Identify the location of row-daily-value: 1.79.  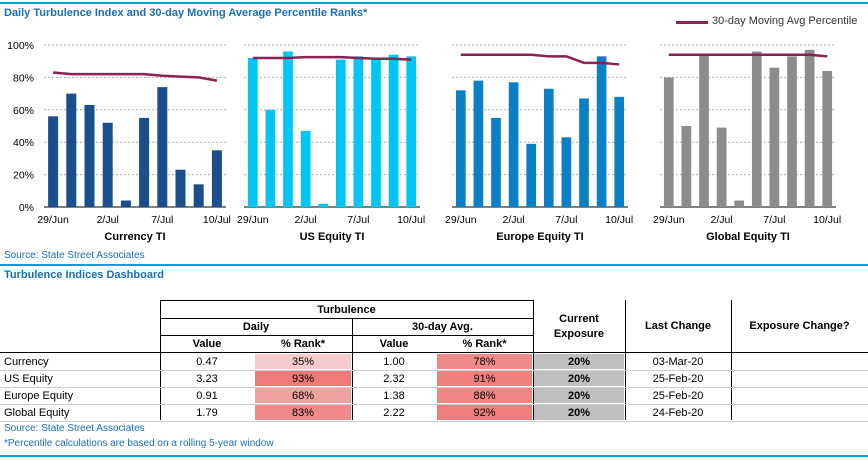
(207, 412).